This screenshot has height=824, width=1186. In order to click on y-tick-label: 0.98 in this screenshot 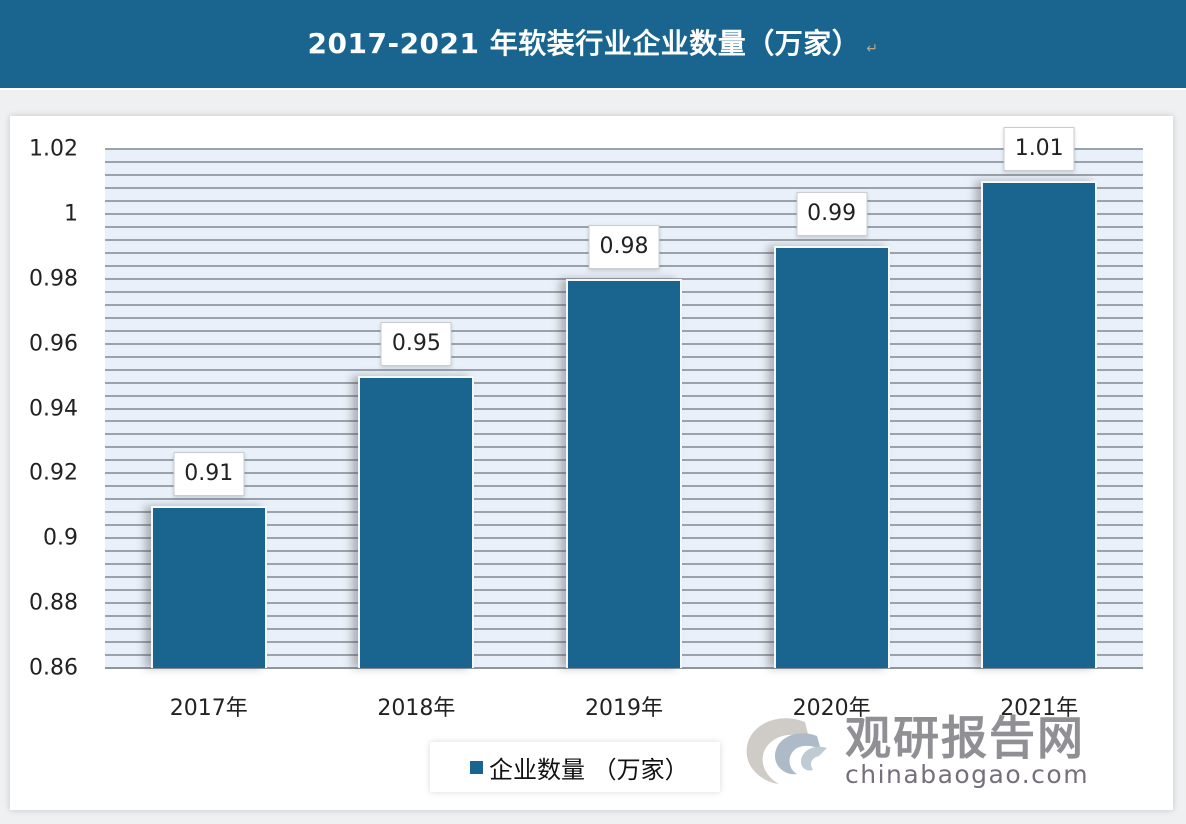, I will do `click(53, 279)`.